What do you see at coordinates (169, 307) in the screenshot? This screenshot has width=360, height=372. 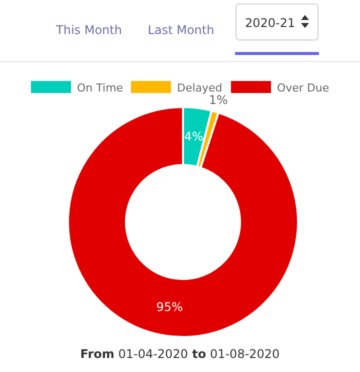 I see `data-label: 95%` at bounding box center [169, 307].